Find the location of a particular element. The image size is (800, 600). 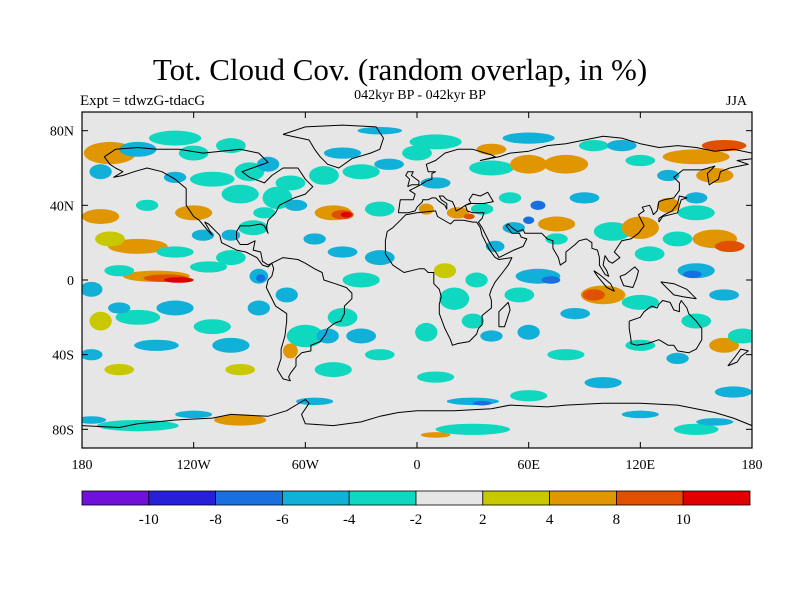

colorbar-label: -2 is located at coordinates (416, 520).